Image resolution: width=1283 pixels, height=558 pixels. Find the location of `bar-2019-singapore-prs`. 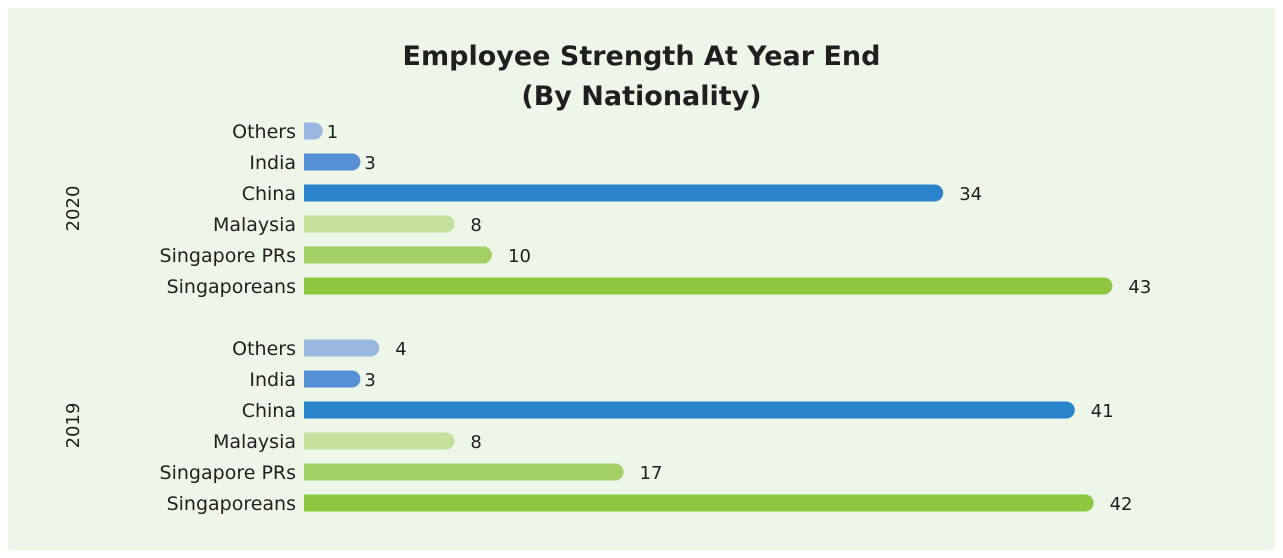

bar-2019-singapore-prs is located at coordinates (464, 472).